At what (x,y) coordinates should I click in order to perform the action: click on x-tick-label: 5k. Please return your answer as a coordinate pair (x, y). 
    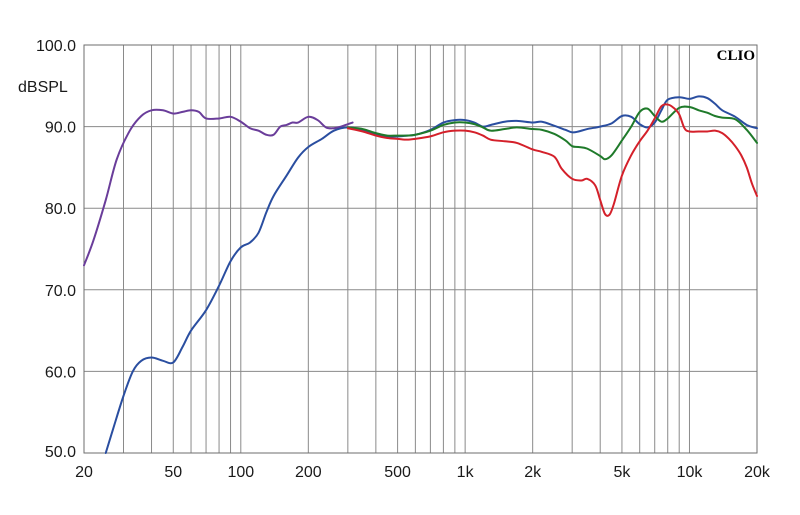
    Looking at the image, I should click on (622, 472).